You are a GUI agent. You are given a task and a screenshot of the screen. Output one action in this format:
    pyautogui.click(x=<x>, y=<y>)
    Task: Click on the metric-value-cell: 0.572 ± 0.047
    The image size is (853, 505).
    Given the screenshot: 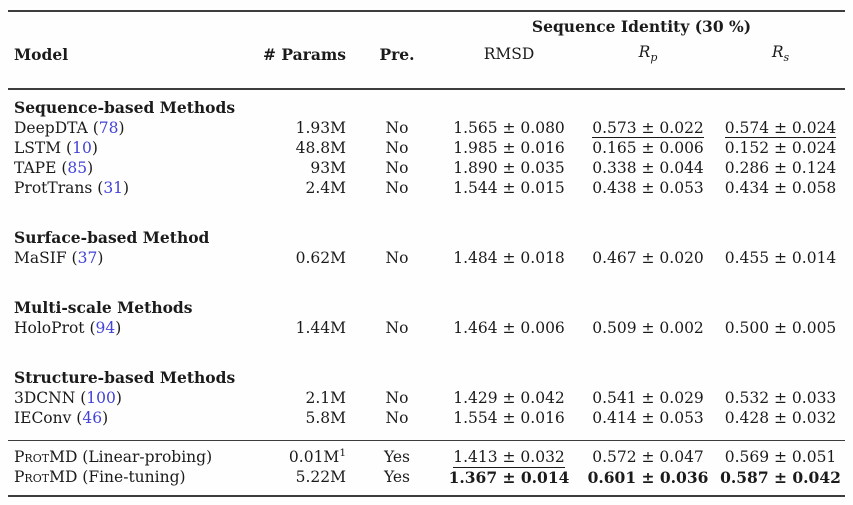 What is the action you would take?
    pyautogui.click(x=648, y=457)
    